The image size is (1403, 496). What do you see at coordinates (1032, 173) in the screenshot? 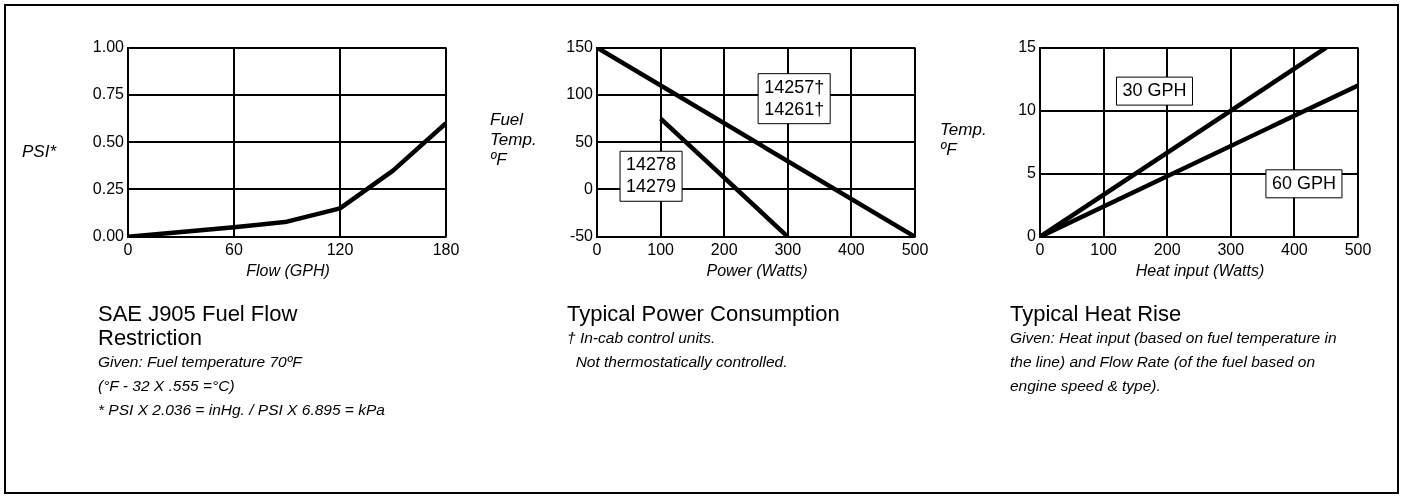
I see `y-tick-label: 5` at bounding box center [1032, 173].